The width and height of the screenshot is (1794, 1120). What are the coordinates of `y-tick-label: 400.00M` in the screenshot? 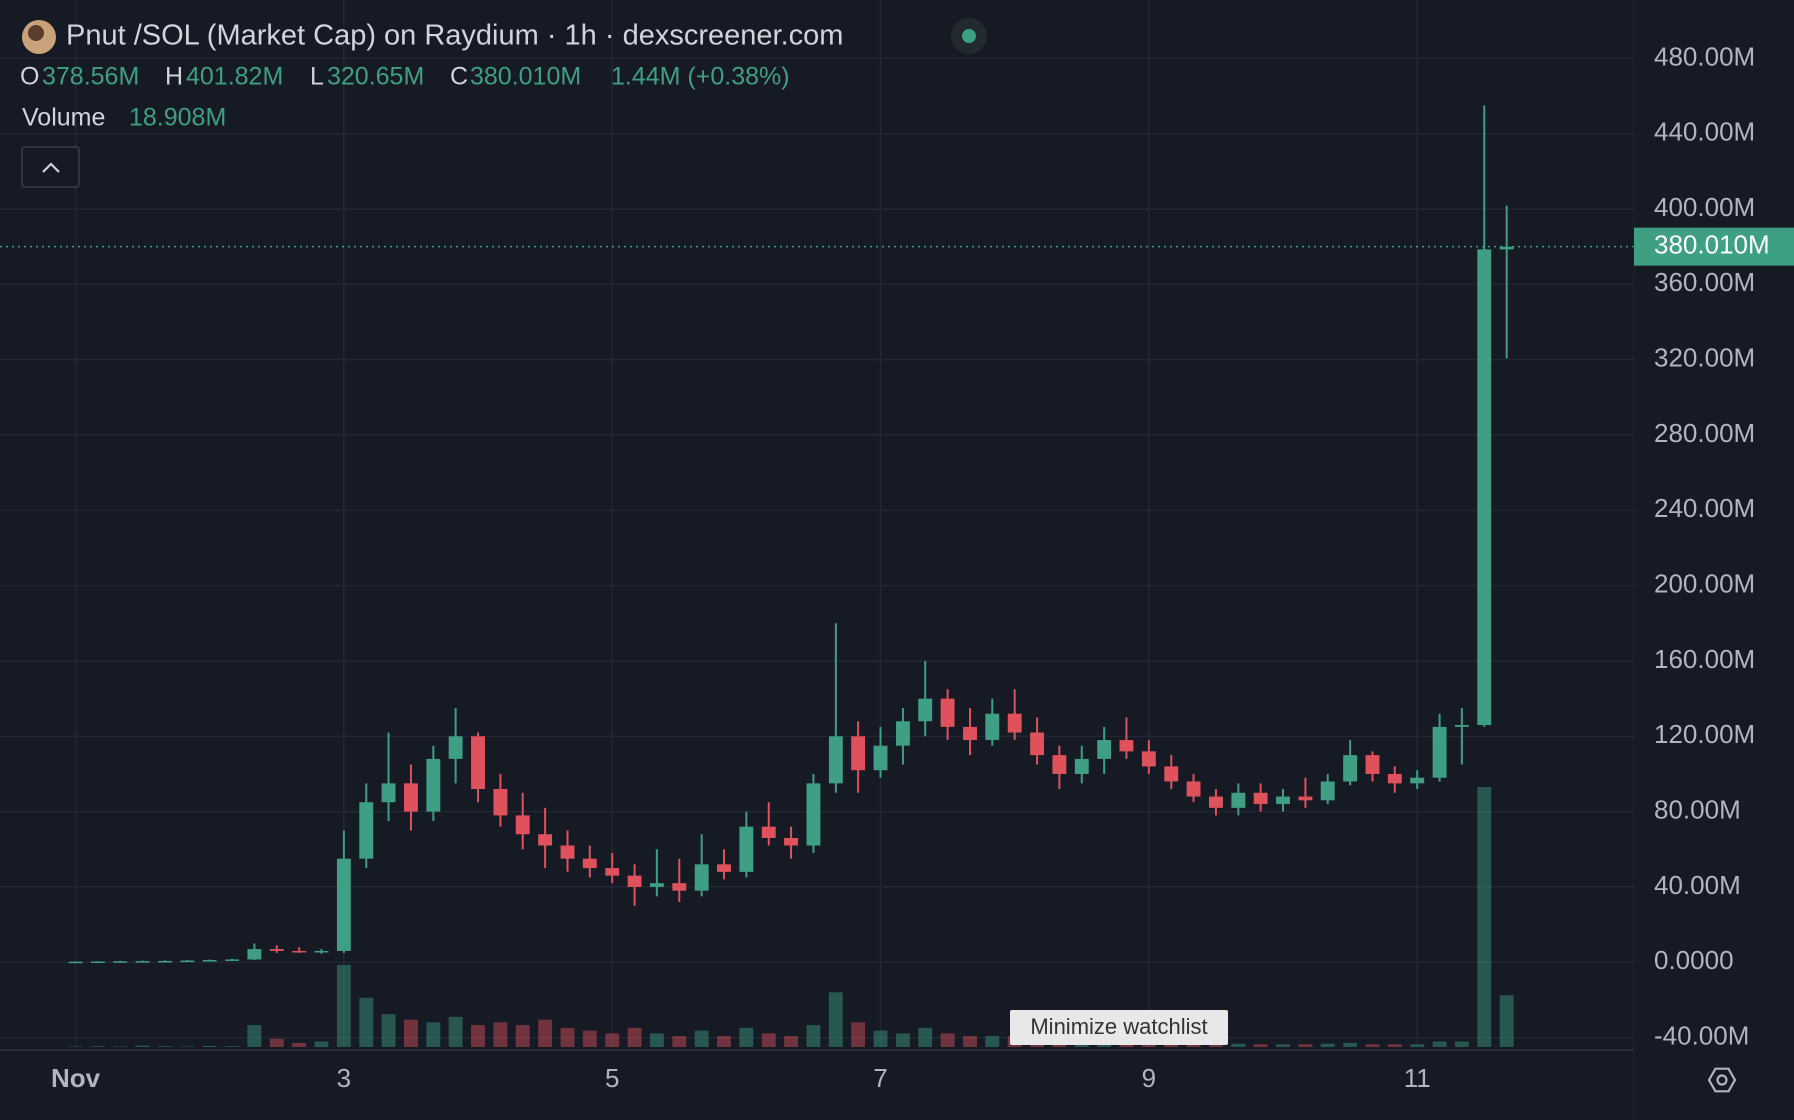 It's located at (1704, 207).